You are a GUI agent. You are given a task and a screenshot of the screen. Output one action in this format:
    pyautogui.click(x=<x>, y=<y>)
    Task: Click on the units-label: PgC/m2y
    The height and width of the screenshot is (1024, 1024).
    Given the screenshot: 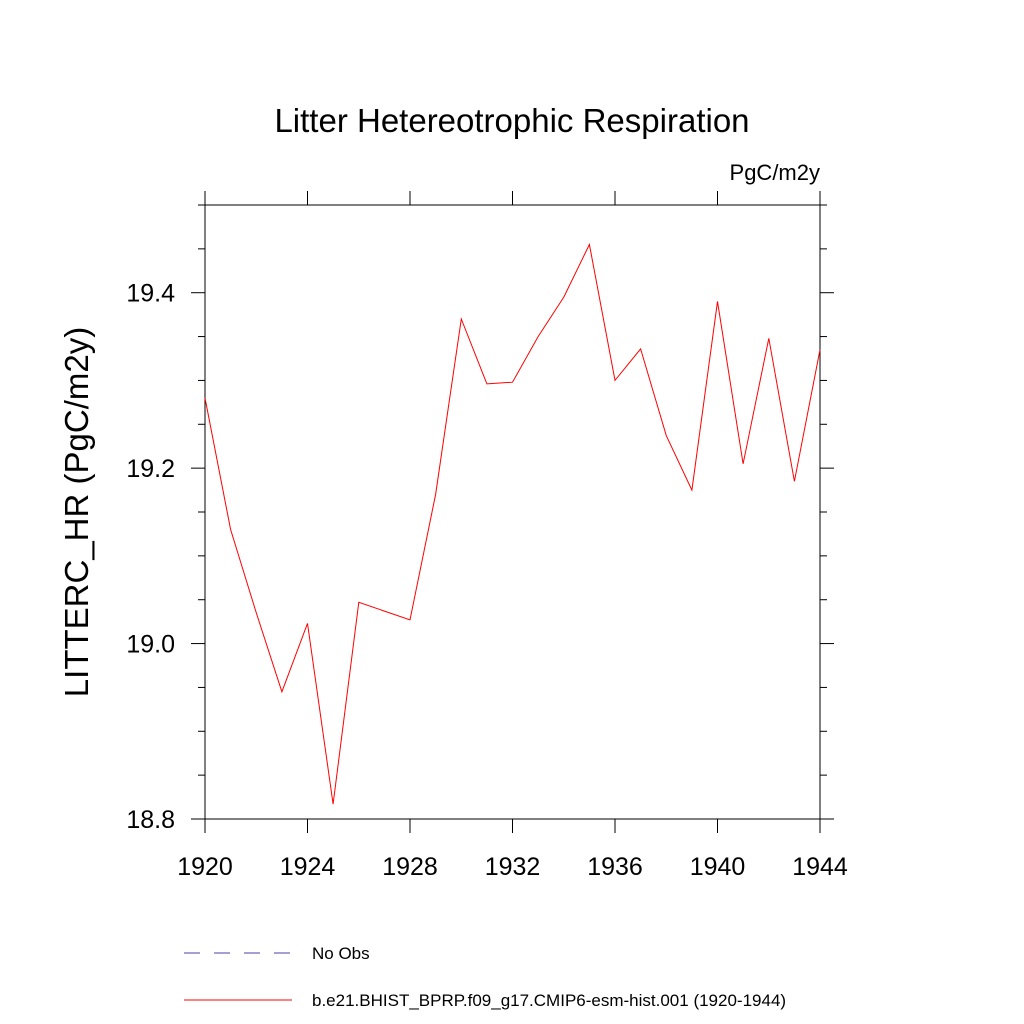 What is the action you would take?
    pyautogui.click(x=775, y=172)
    